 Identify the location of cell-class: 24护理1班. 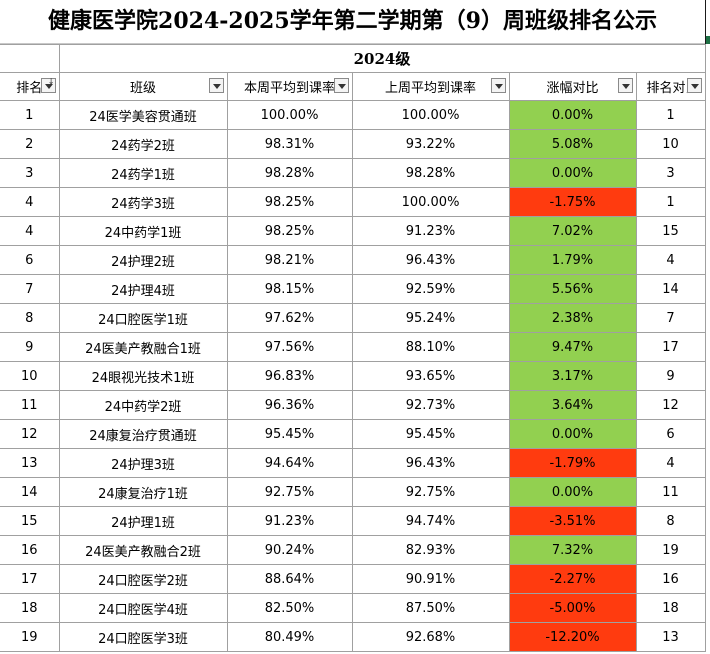
(143, 521).